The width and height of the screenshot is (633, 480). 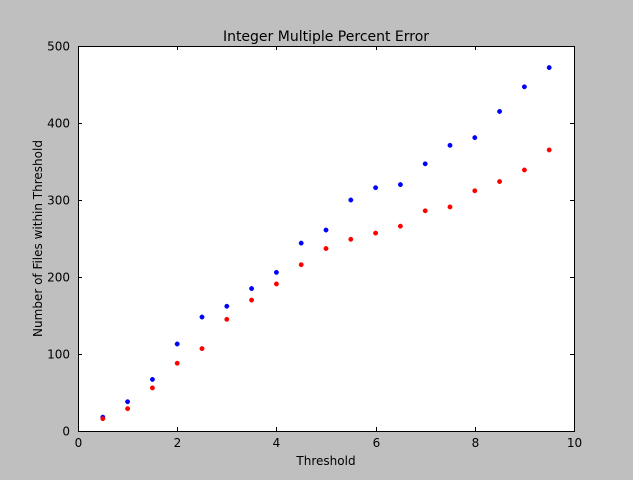 I want to click on y-tick-label: 300, so click(x=58, y=201).